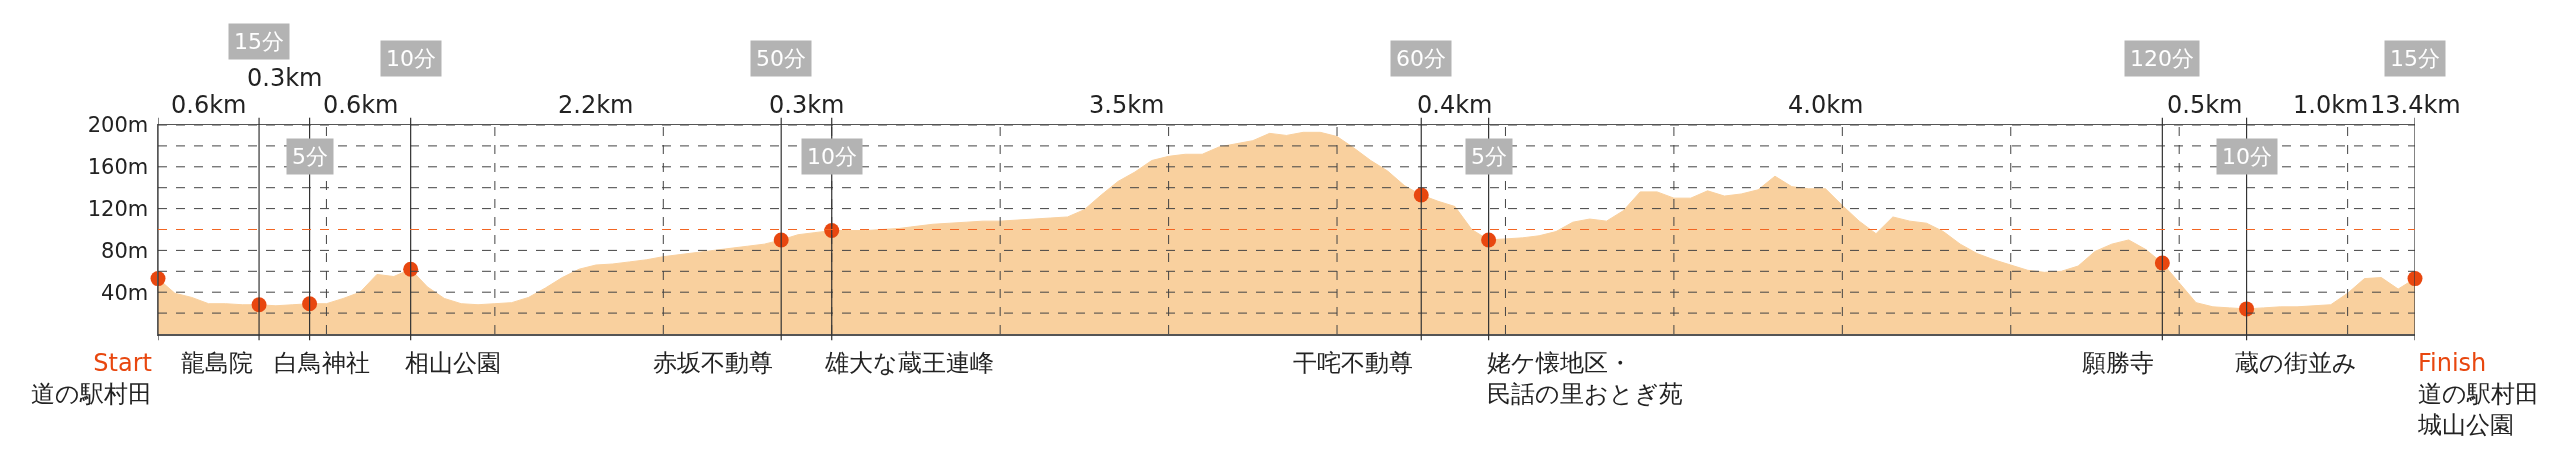 The image size is (2560, 464). I want to click on text: 城山公園, so click(2466, 425).